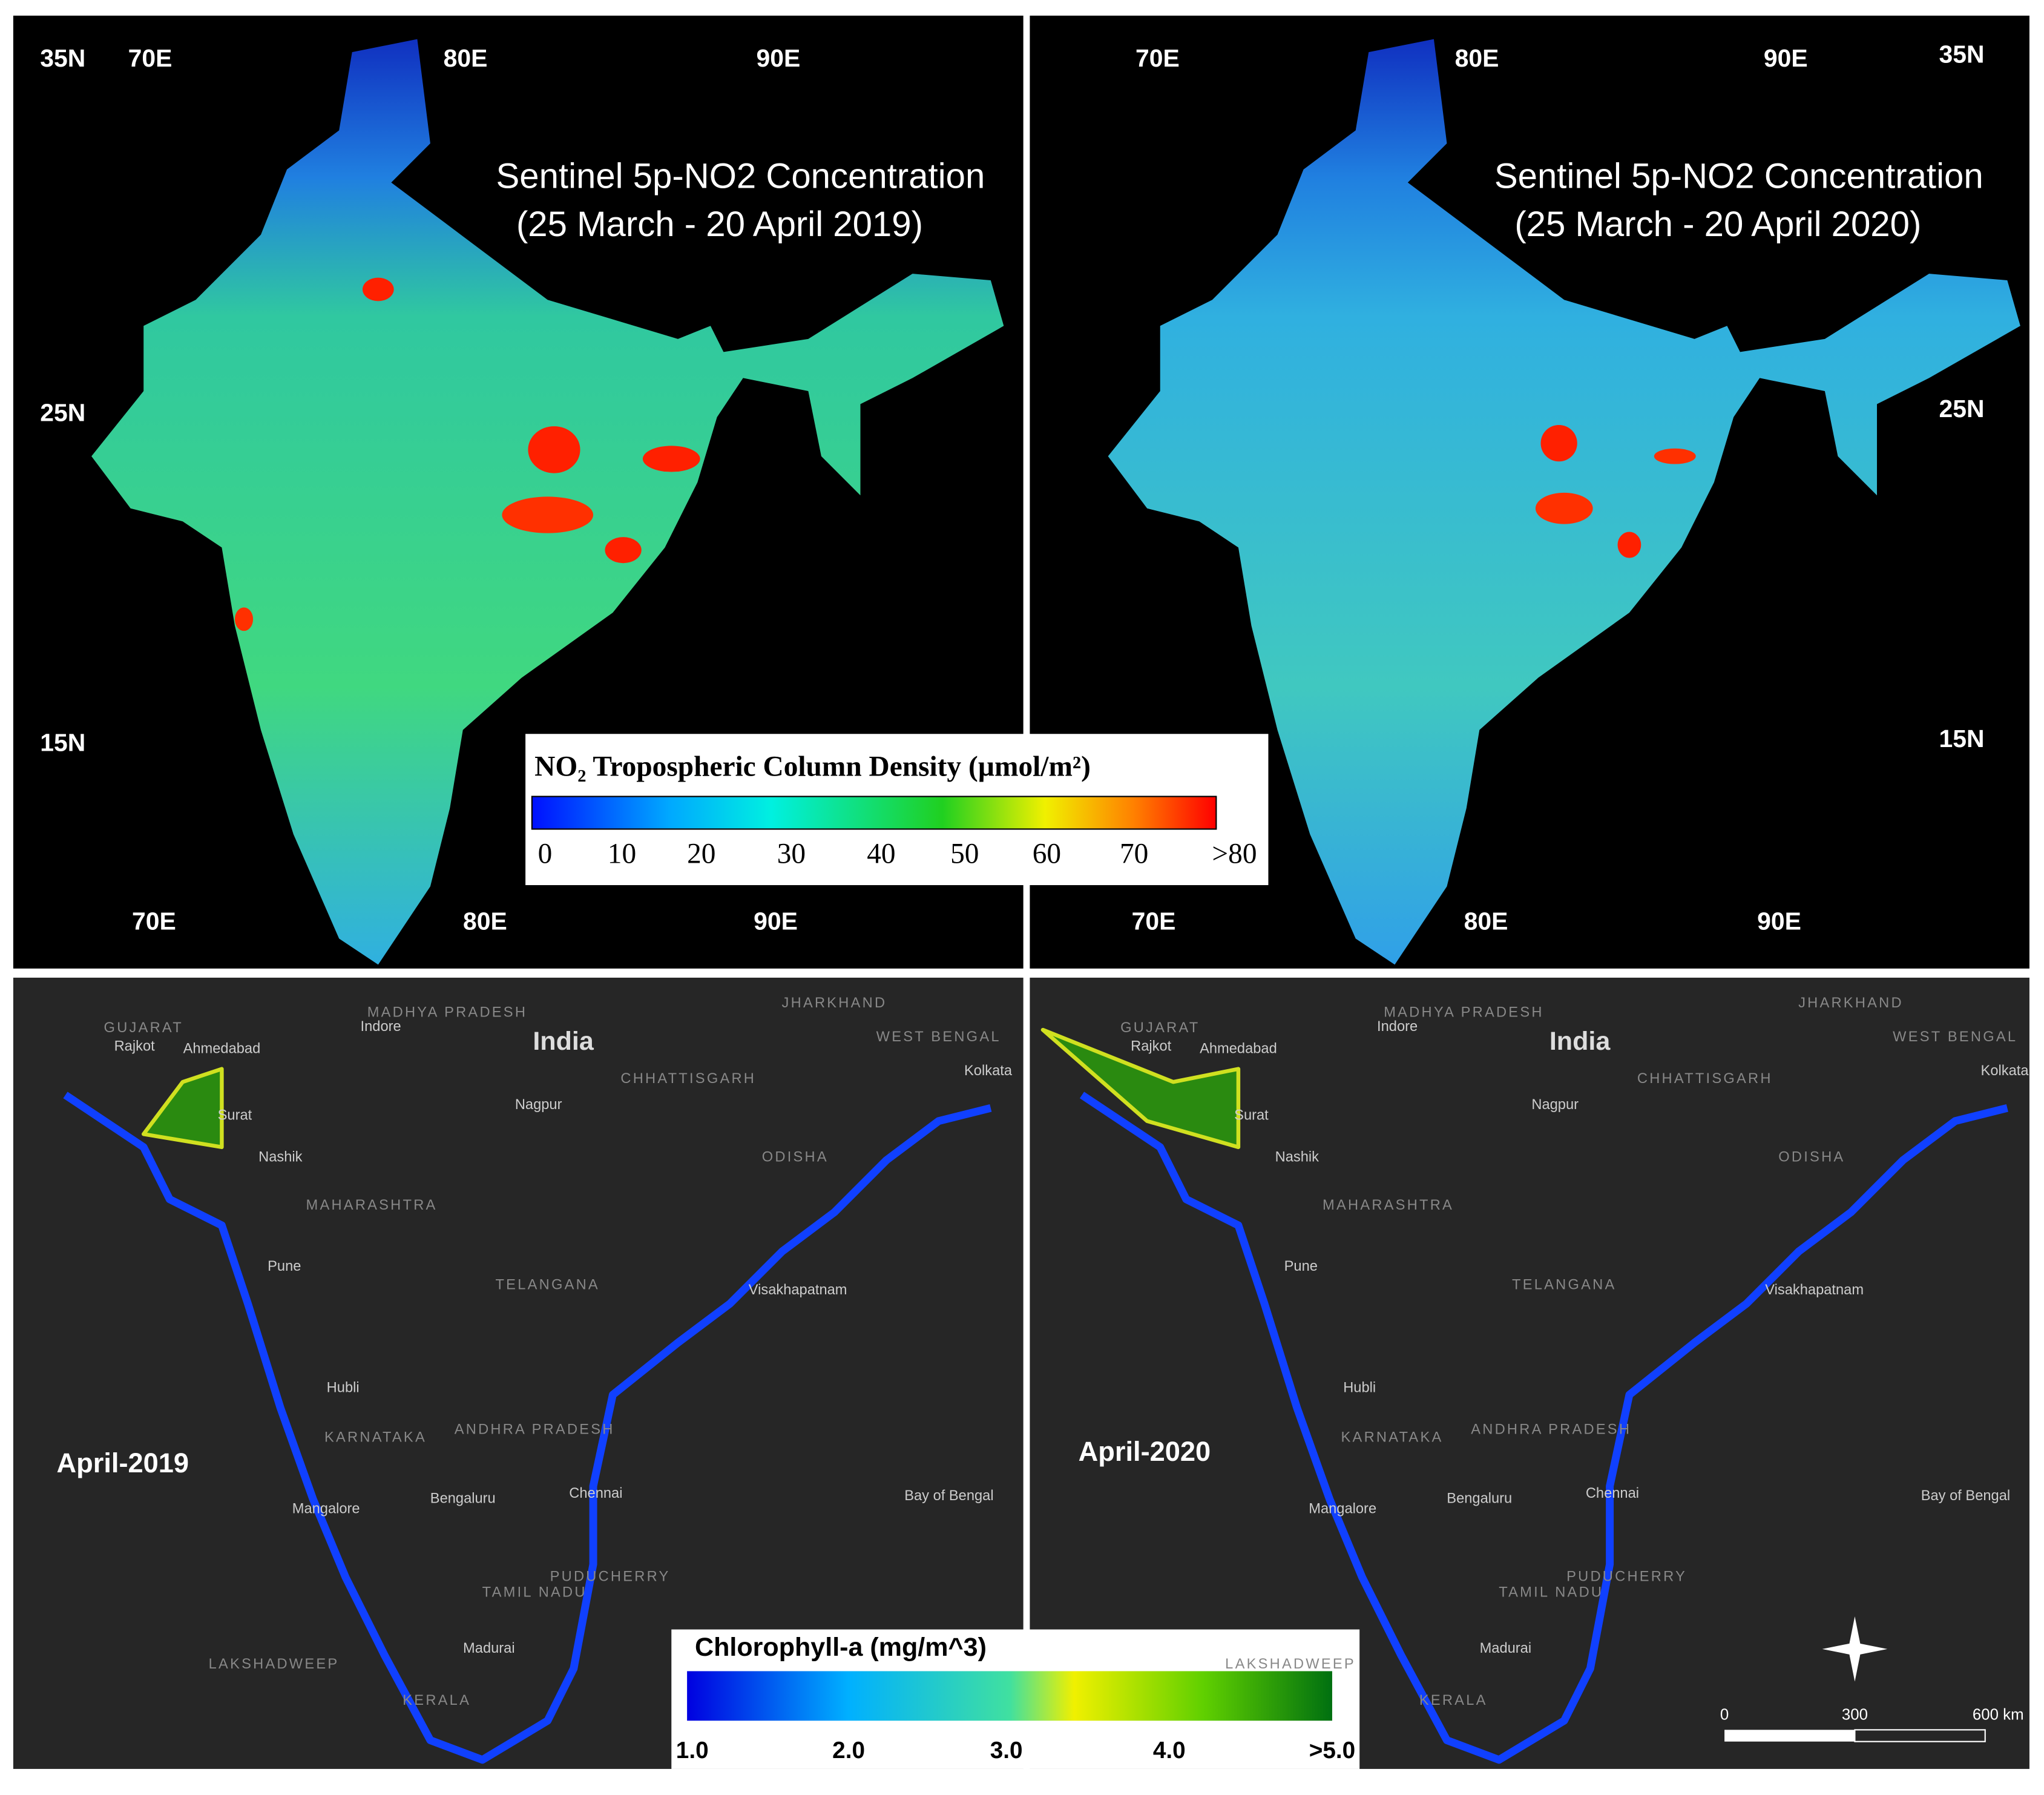 This screenshot has height=1795, width=2044. Describe the element at coordinates (122, 1463) in the screenshot. I see `panel-label: April-2019` at that location.